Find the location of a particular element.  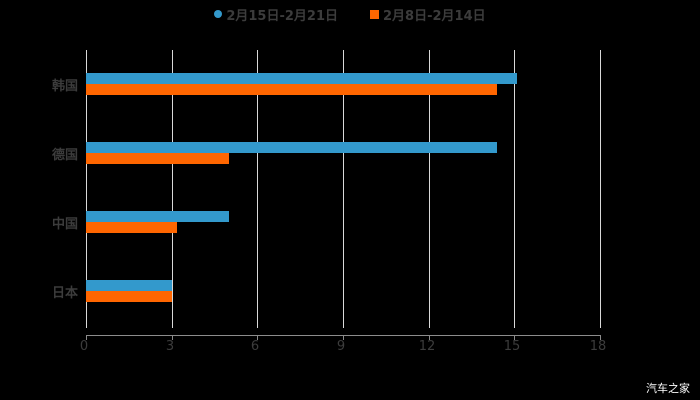

legend-circle-icon is located at coordinates (218, 14).